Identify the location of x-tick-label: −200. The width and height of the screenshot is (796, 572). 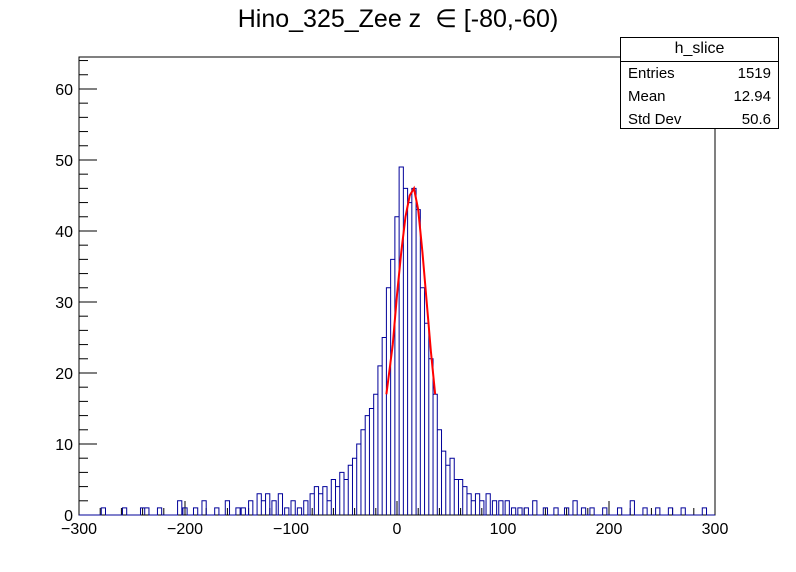
(185, 529).